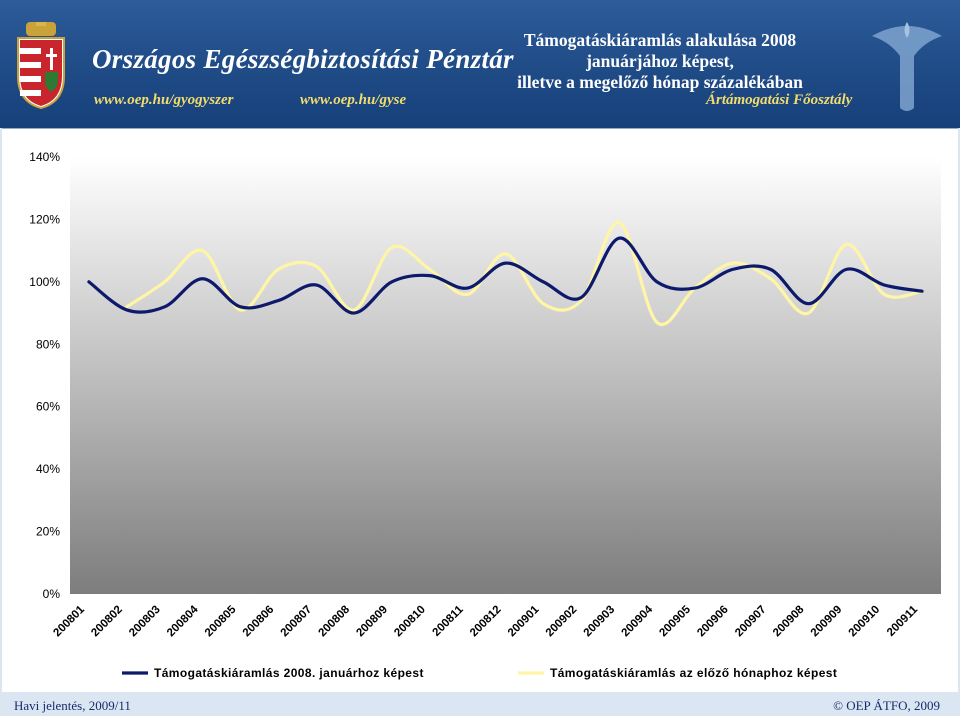 Image resolution: width=960 pixels, height=716 pixels. Describe the element at coordinates (353, 100) in the screenshot. I see `url-gyse: www.oep.hu/gyse` at that location.